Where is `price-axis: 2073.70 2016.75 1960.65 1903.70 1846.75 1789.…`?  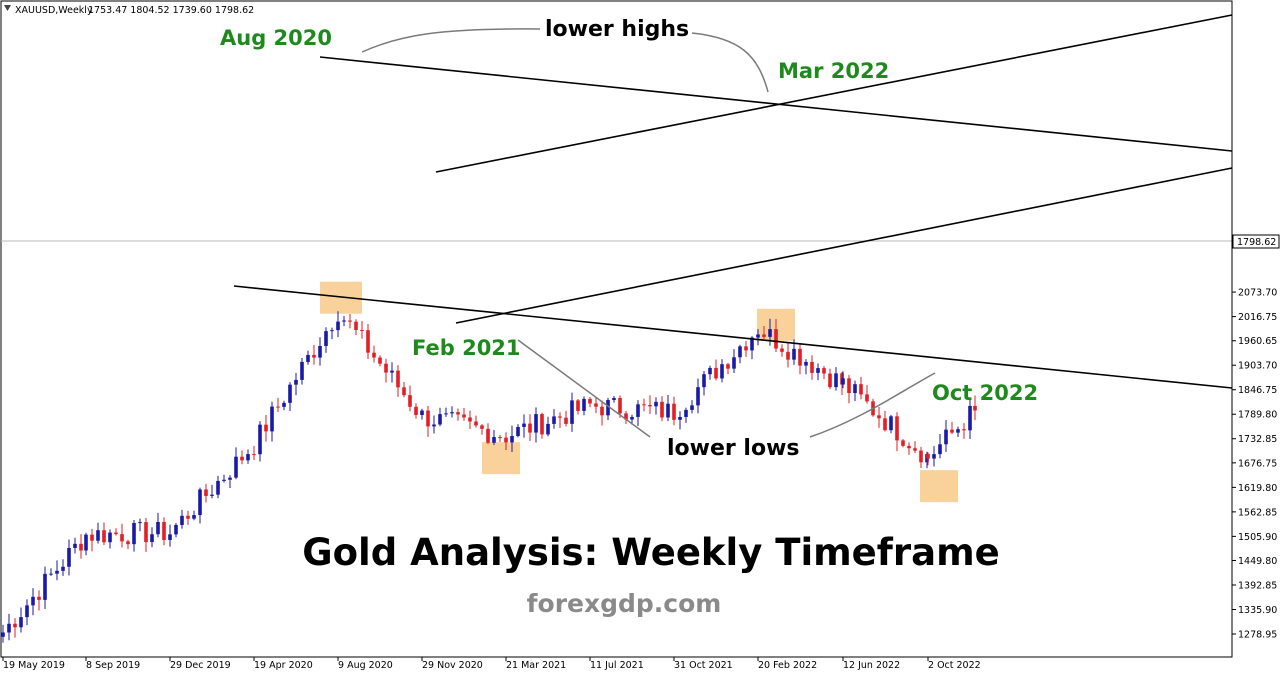 price-axis: 2073.70 2016.75 1960.65 1903.70 1846.75 1789.… is located at coordinates (1254, 329).